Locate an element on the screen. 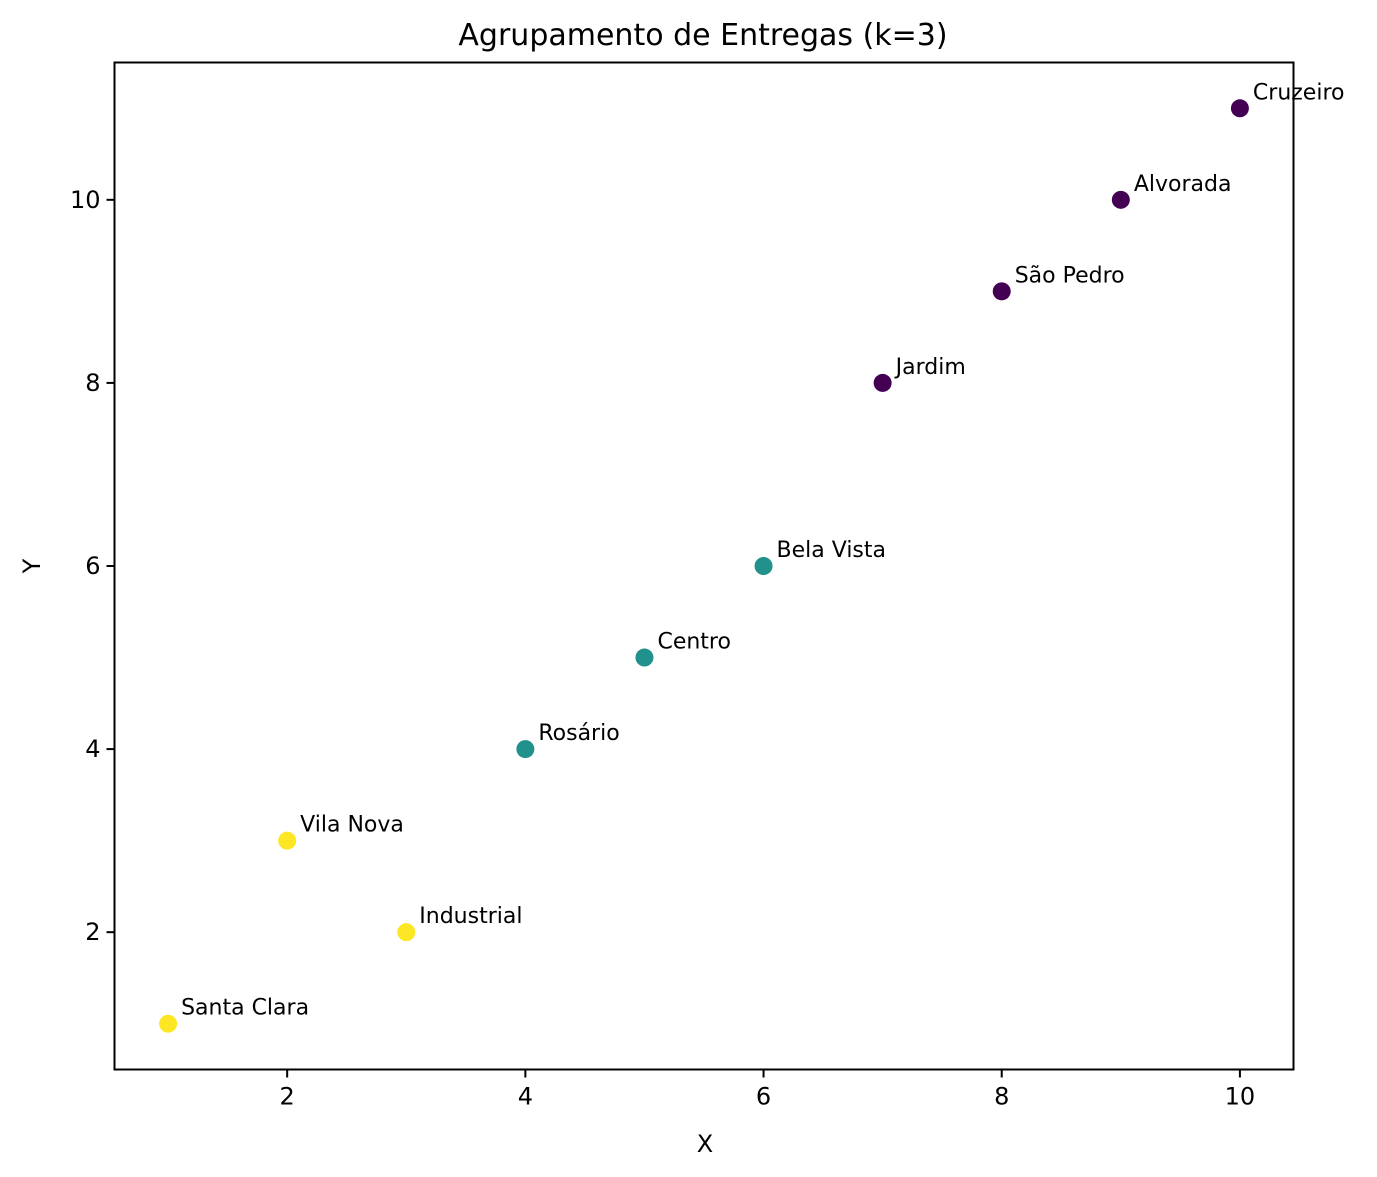 The width and height of the screenshot is (1377, 1177). point-label: Bela Vista is located at coordinates (831, 550).